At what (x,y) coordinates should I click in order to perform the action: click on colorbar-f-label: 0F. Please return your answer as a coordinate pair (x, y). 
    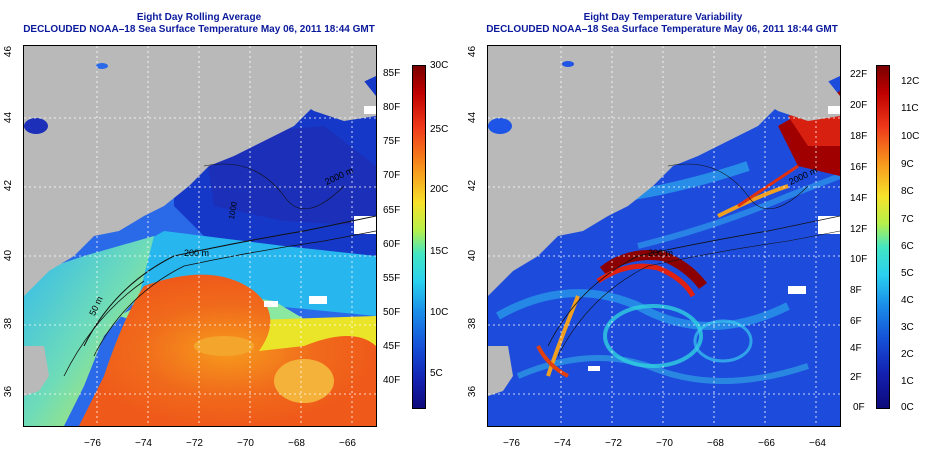
    Looking at the image, I should click on (859, 407).